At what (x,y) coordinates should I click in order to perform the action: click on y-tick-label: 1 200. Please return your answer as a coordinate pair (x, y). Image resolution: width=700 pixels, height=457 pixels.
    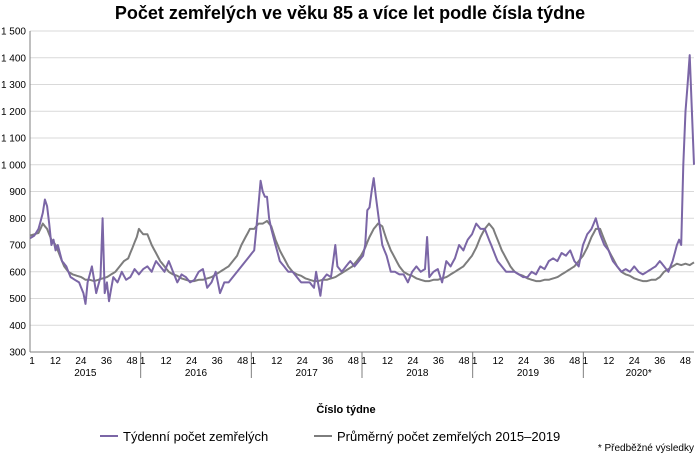
    Looking at the image, I should click on (13, 112).